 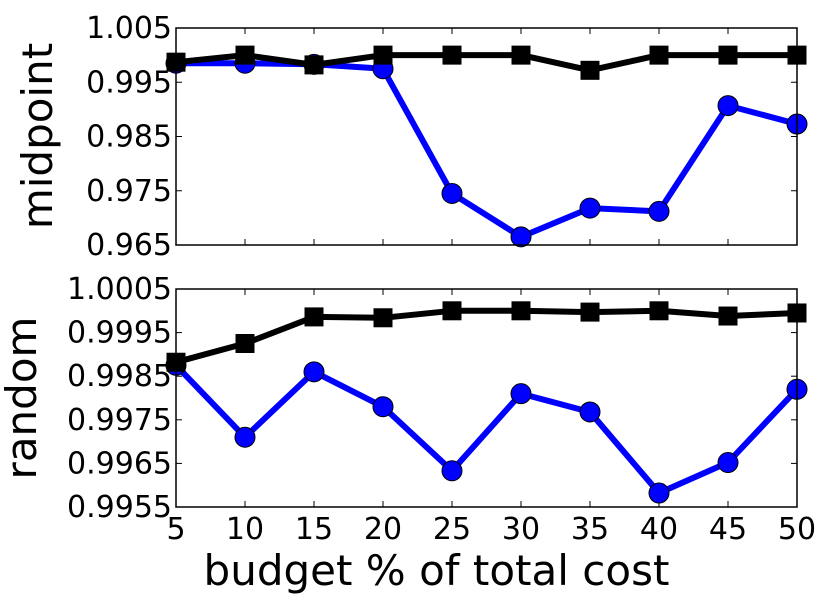 What do you see at coordinates (314, 529) in the screenshot?
I see `panel-2-xtick-label: 15` at bounding box center [314, 529].